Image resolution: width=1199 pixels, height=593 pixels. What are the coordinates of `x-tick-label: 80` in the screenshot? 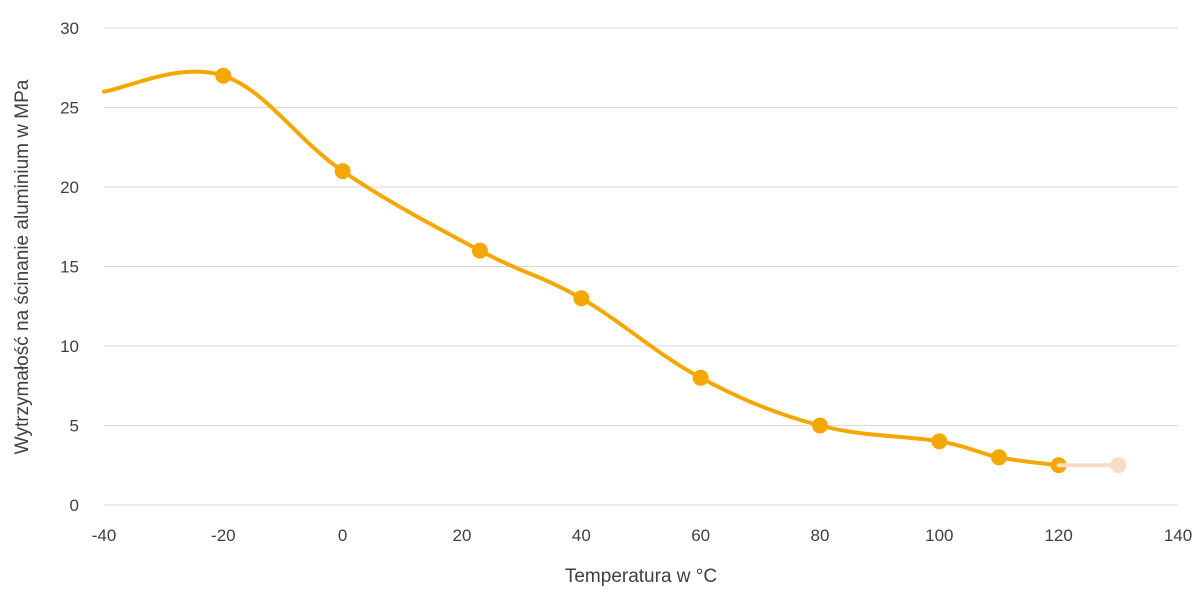 It's located at (820, 535).